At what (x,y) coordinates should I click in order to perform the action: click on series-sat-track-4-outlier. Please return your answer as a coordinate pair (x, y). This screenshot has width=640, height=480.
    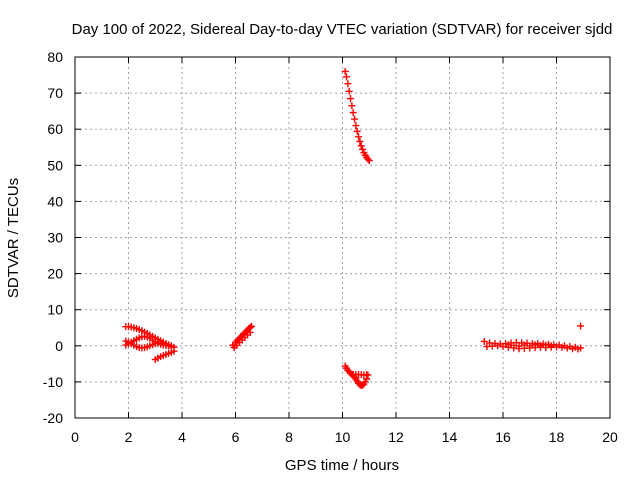
    Looking at the image, I should click on (581, 326).